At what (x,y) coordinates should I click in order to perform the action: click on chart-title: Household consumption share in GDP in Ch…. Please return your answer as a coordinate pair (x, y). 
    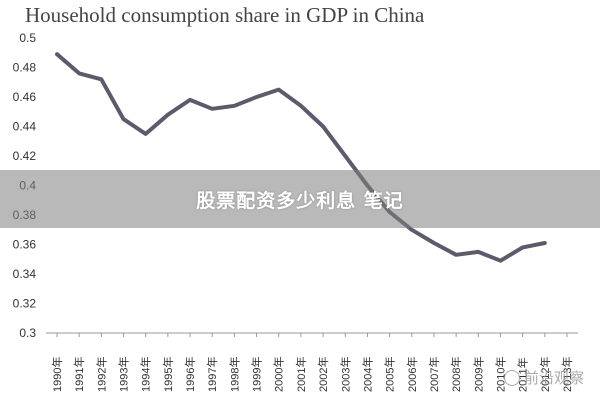
    Looking at the image, I should click on (225, 15).